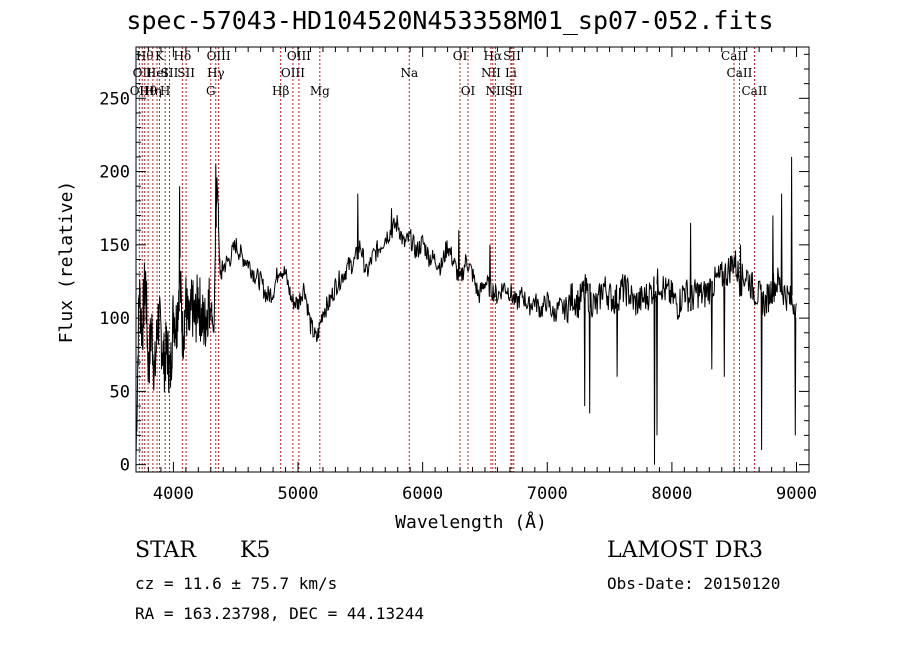 The height and width of the screenshot is (649, 900). Describe the element at coordinates (320, 91) in the screenshot. I see `line-marker-label: Mg` at that location.